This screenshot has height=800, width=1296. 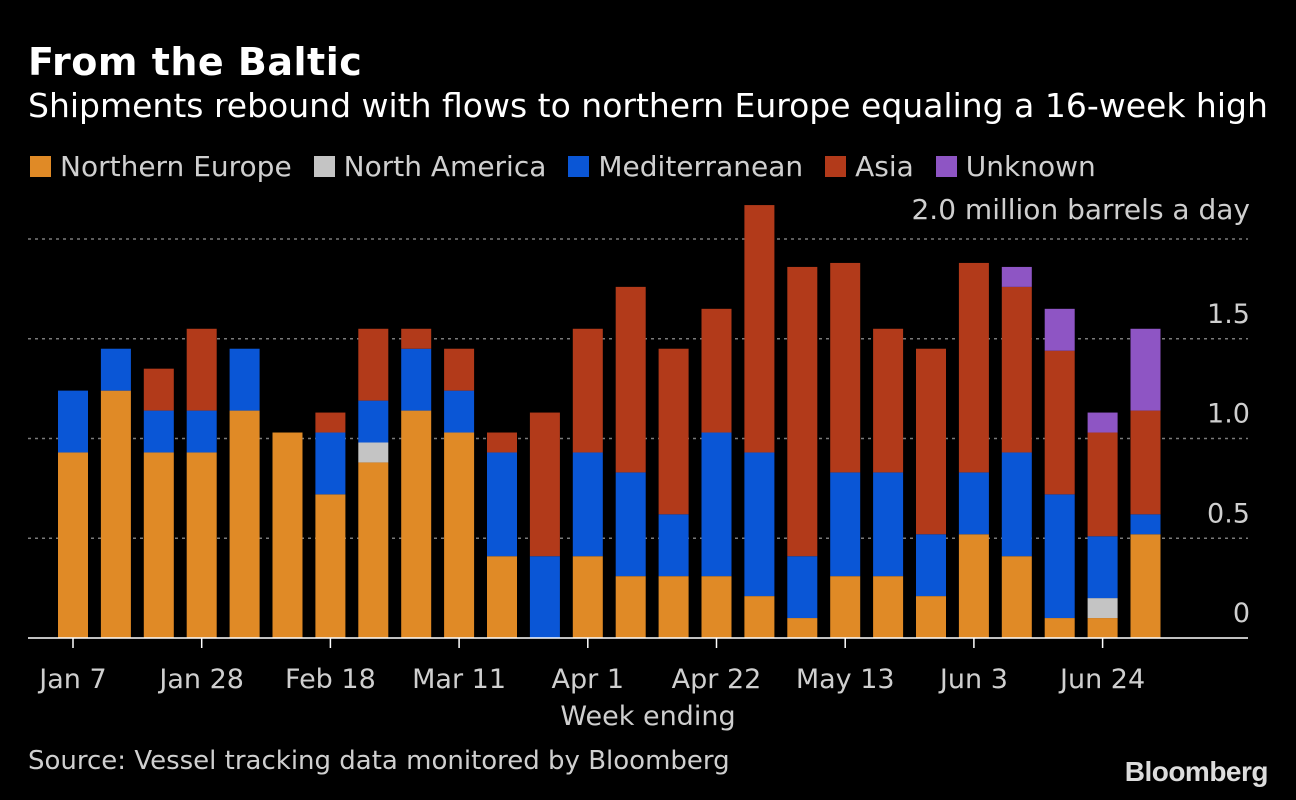 I want to click on x-tick-label: Jan 28, so click(x=200, y=679).